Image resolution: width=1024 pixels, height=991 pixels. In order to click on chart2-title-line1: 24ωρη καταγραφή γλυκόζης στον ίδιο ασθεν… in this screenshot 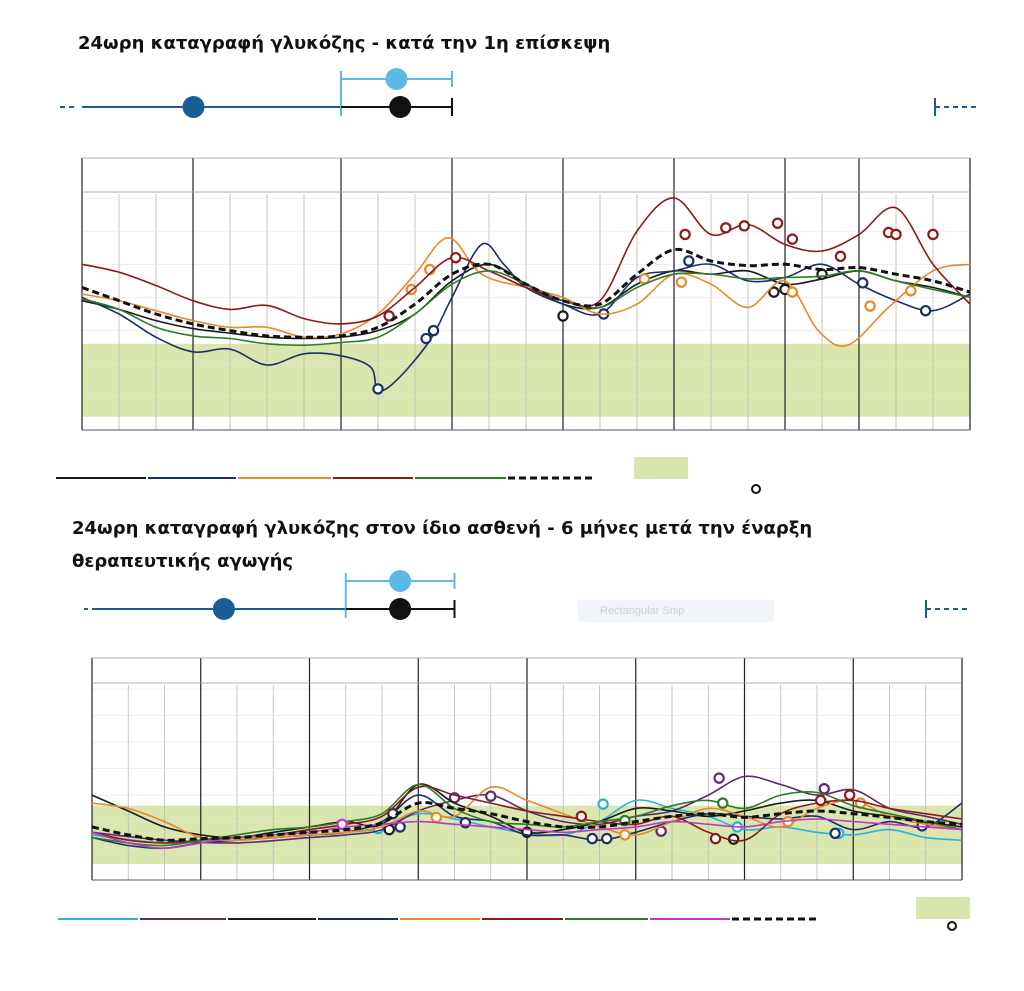, I will do `click(442, 528)`.